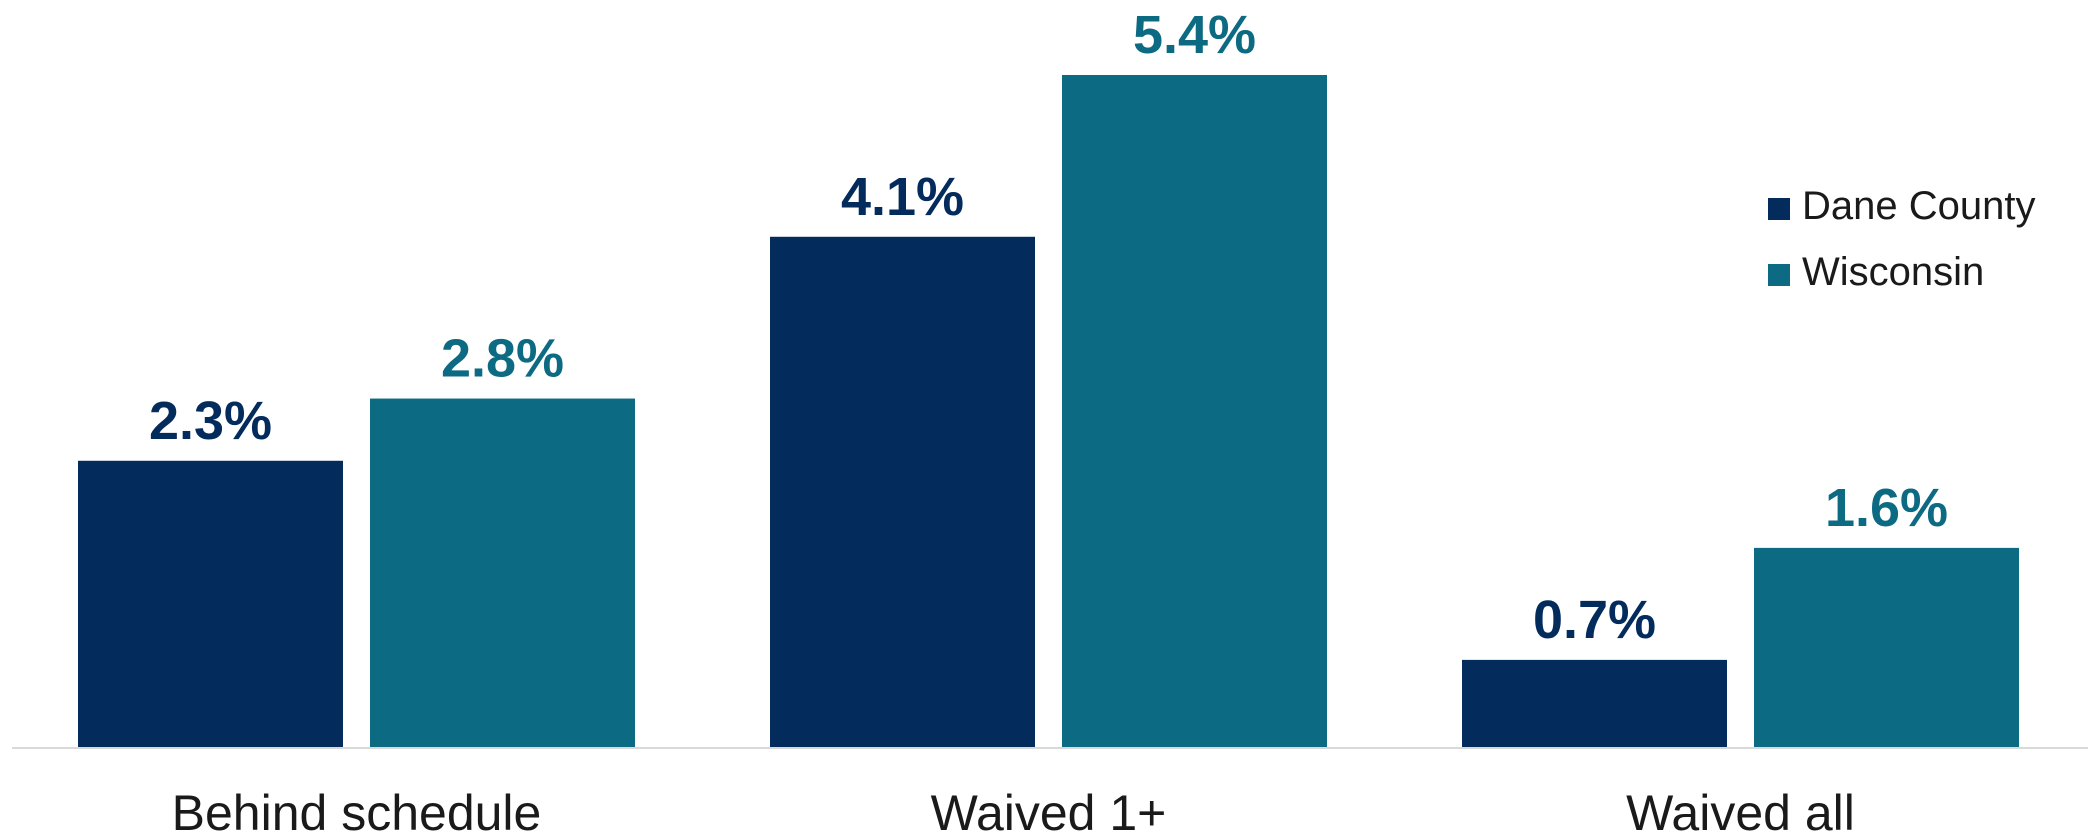 This screenshot has width=2100, height=839. Describe the element at coordinates (210, 603) in the screenshot. I see `bar-dane-county-behind-schedule` at that location.